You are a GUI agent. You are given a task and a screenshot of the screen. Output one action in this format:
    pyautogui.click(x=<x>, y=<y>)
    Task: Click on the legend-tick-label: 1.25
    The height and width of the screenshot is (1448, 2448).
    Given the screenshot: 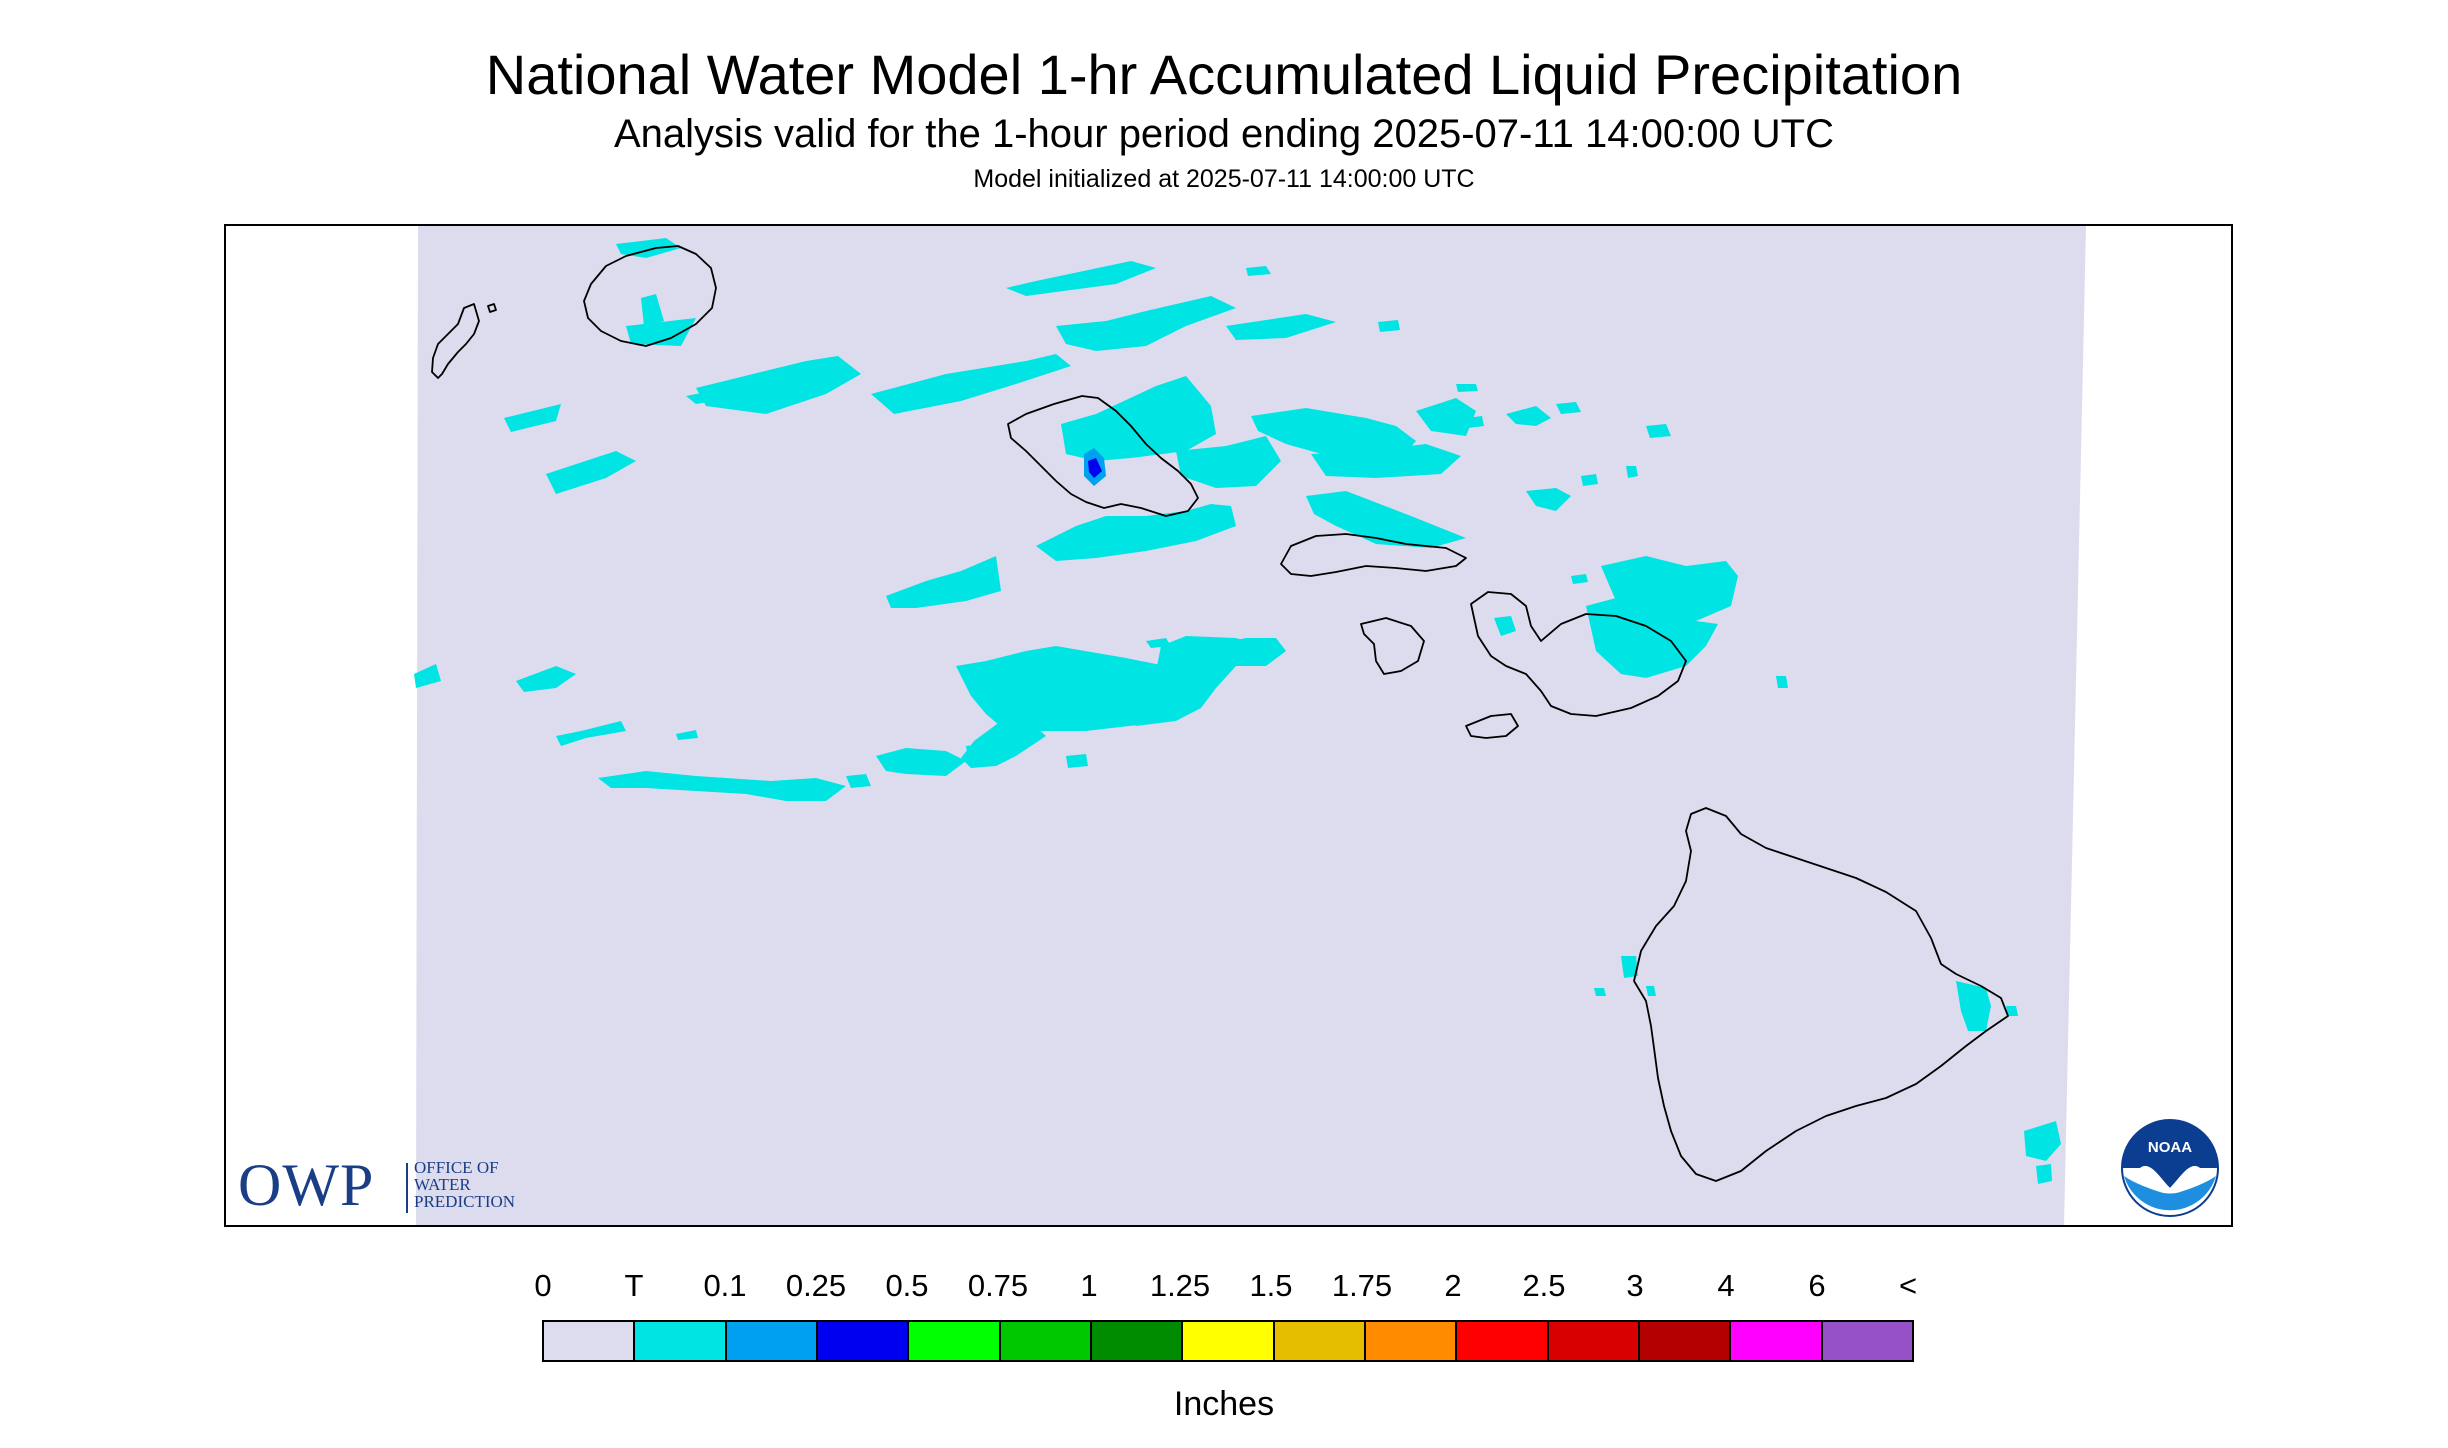 What is the action you would take?
    pyautogui.click(x=1180, y=1285)
    